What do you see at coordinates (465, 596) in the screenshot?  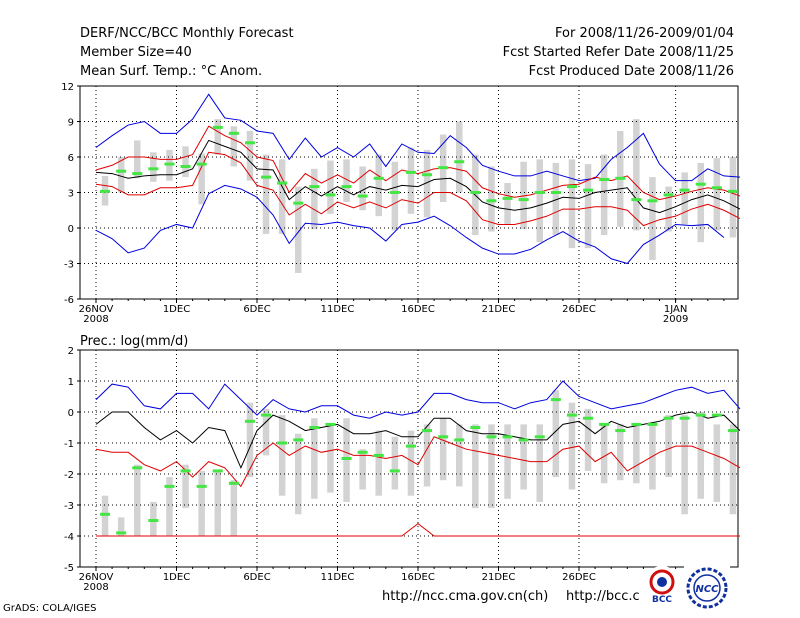 I see `ncc-url: http://ncc.cma.gov.cn(ch)` at bounding box center [465, 596].